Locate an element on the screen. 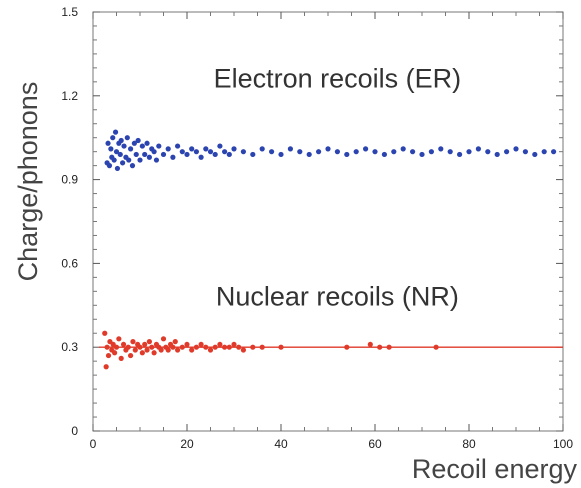 This screenshot has width=581, height=488. x-tick-label: 100 is located at coordinates (563, 444).